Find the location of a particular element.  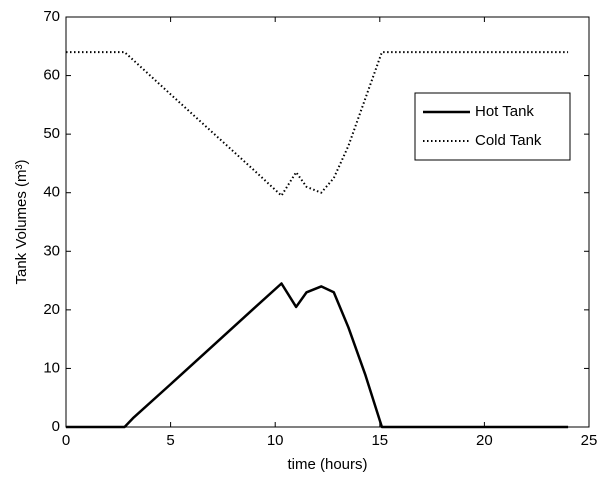

y-tick-label: 0 is located at coordinates (56, 426).